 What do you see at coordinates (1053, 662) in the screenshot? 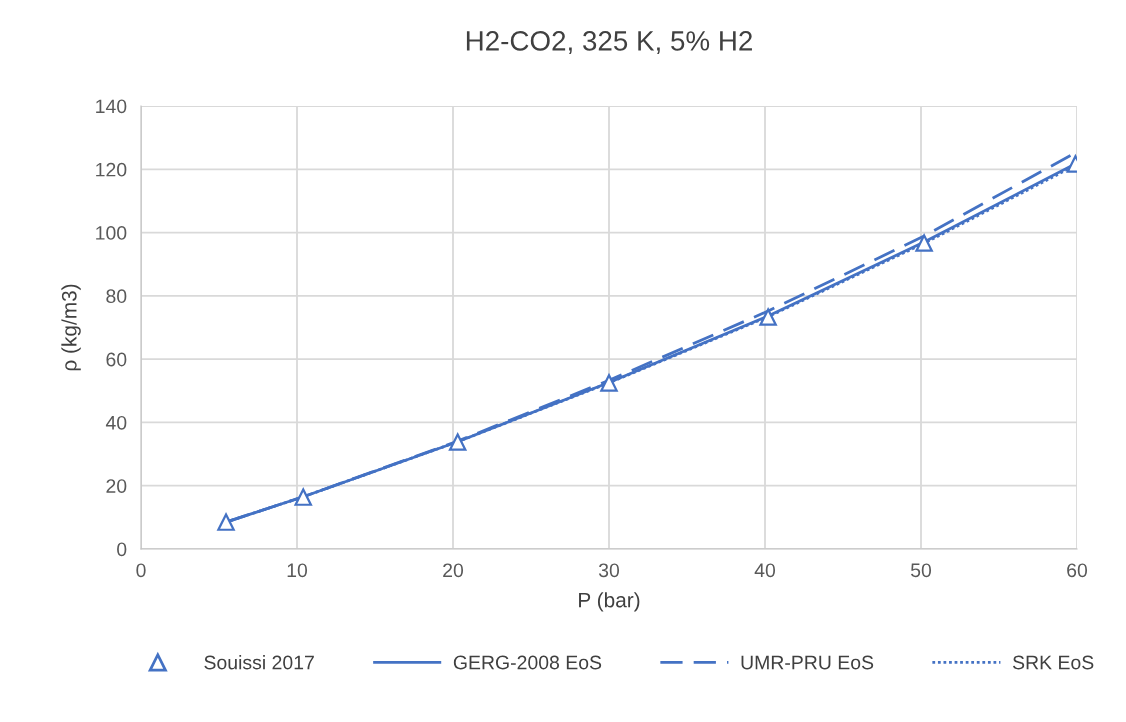
I see `legend-label: SRK EoS` at bounding box center [1053, 662].